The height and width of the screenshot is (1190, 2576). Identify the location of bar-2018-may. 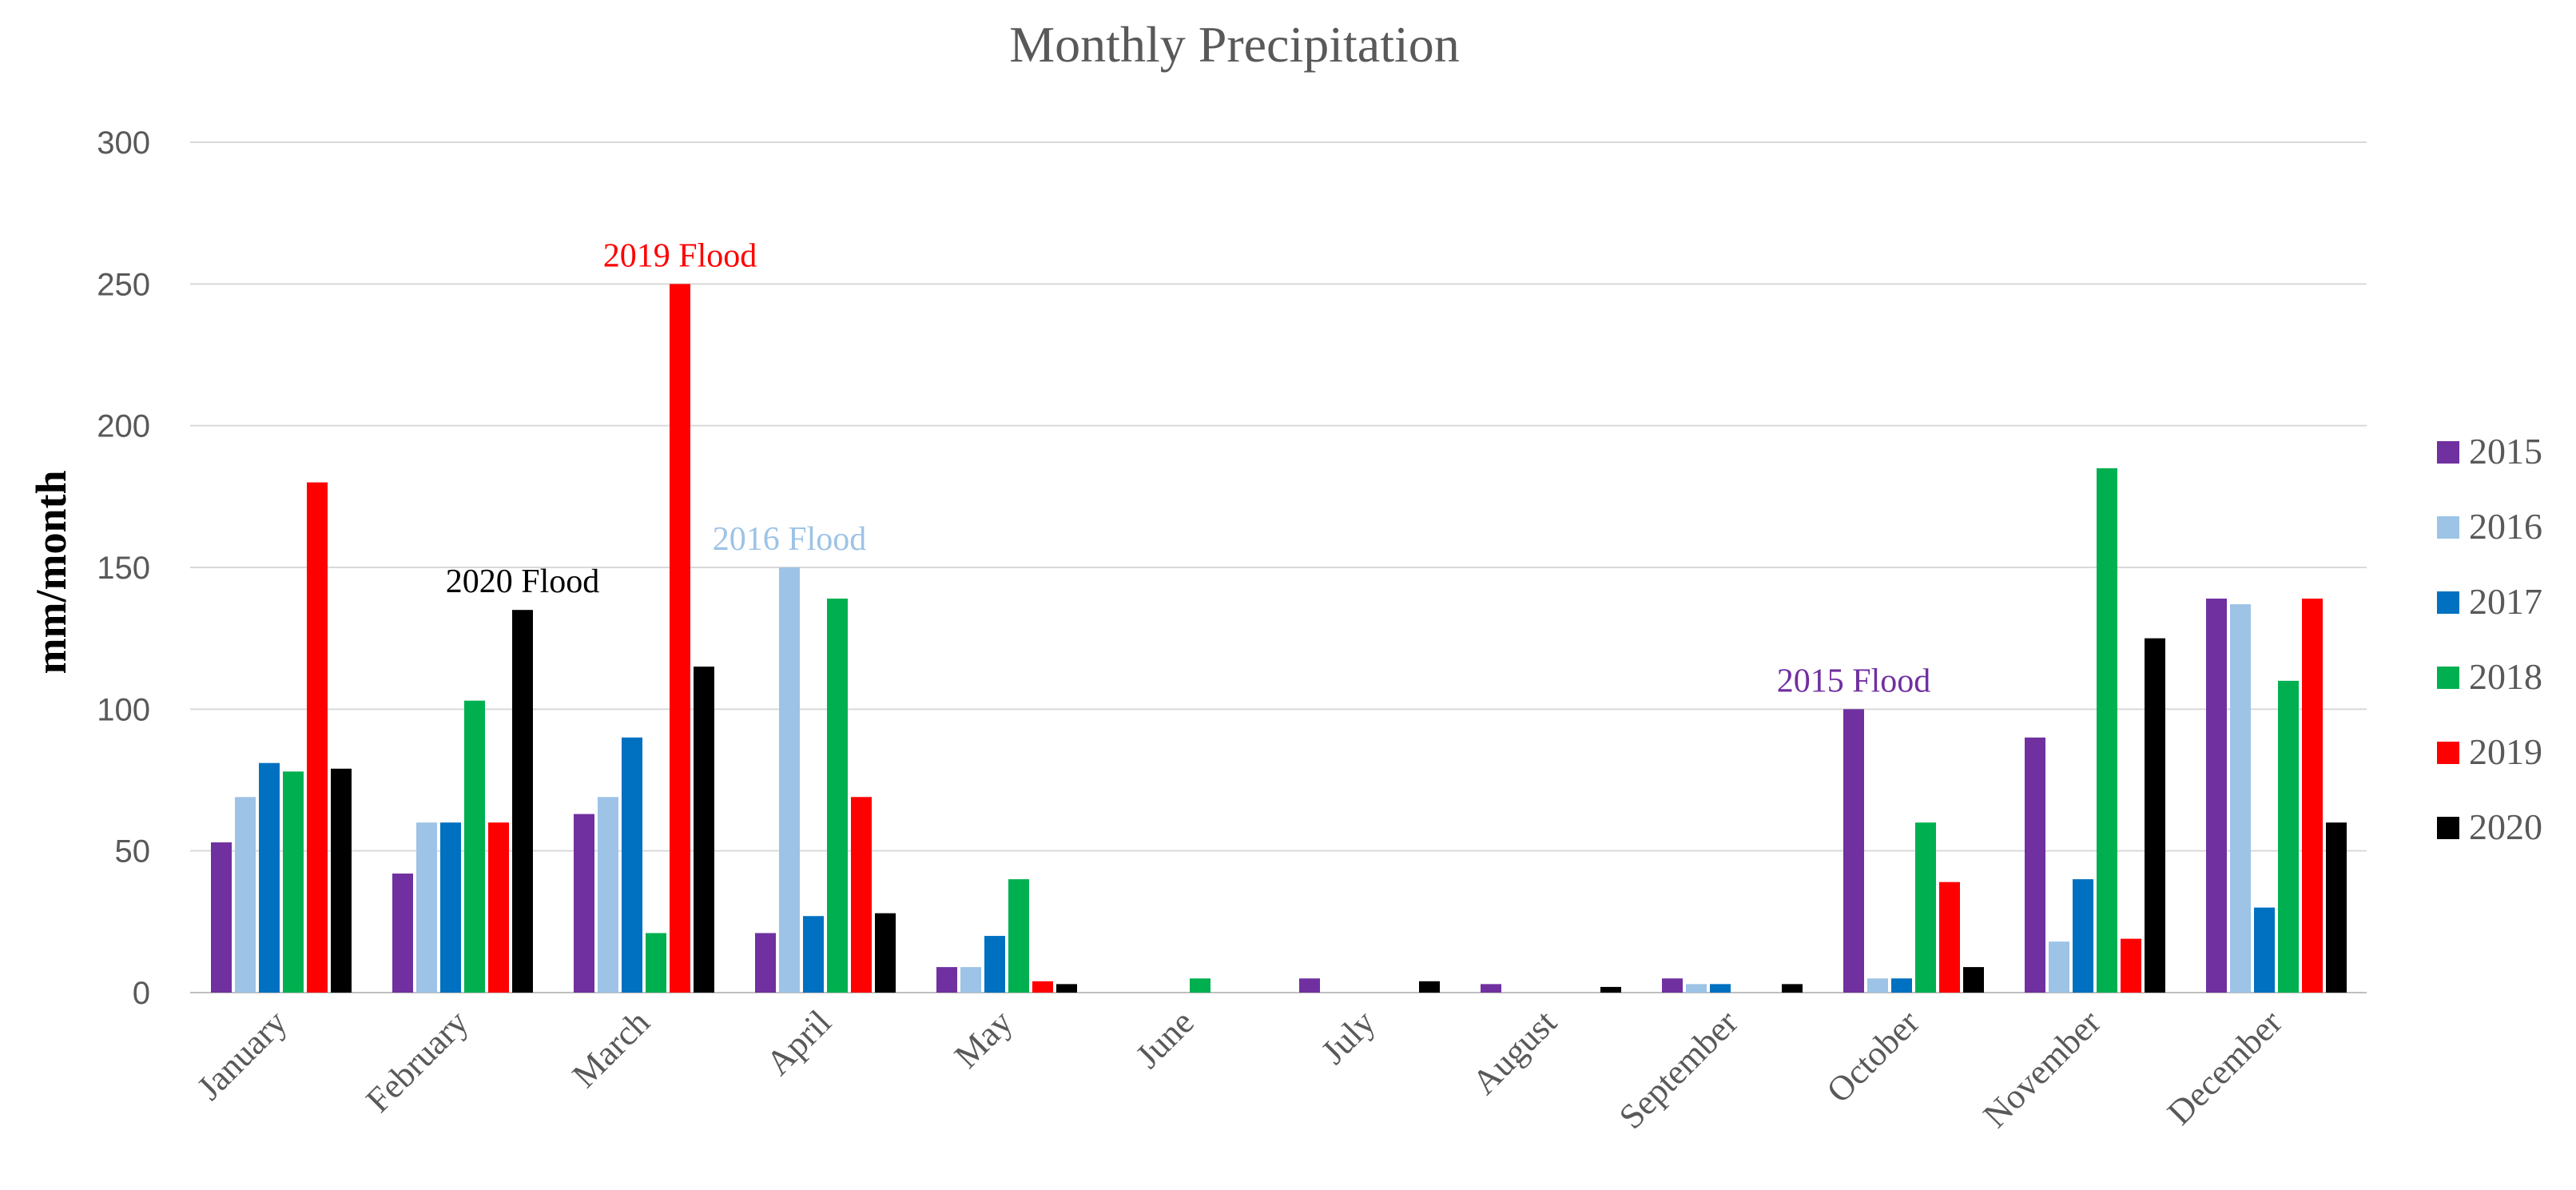
(1018, 936).